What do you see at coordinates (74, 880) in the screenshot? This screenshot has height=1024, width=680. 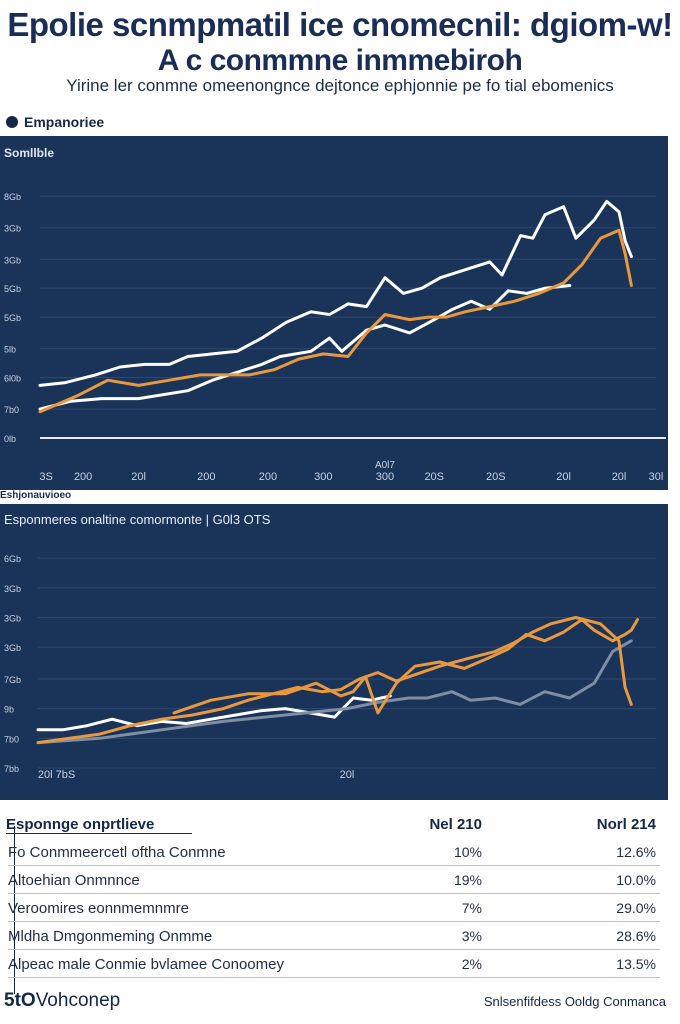 I see `table-cell-label: Altoehian Onmnnce` at bounding box center [74, 880].